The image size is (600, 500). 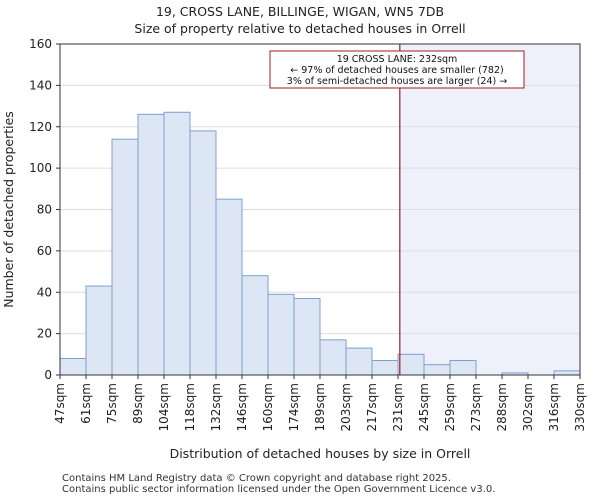 What do you see at coordinates (398, 407) in the screenshot?
I see `x-tick-label: 231sqm` at bounding box center [398, 407].